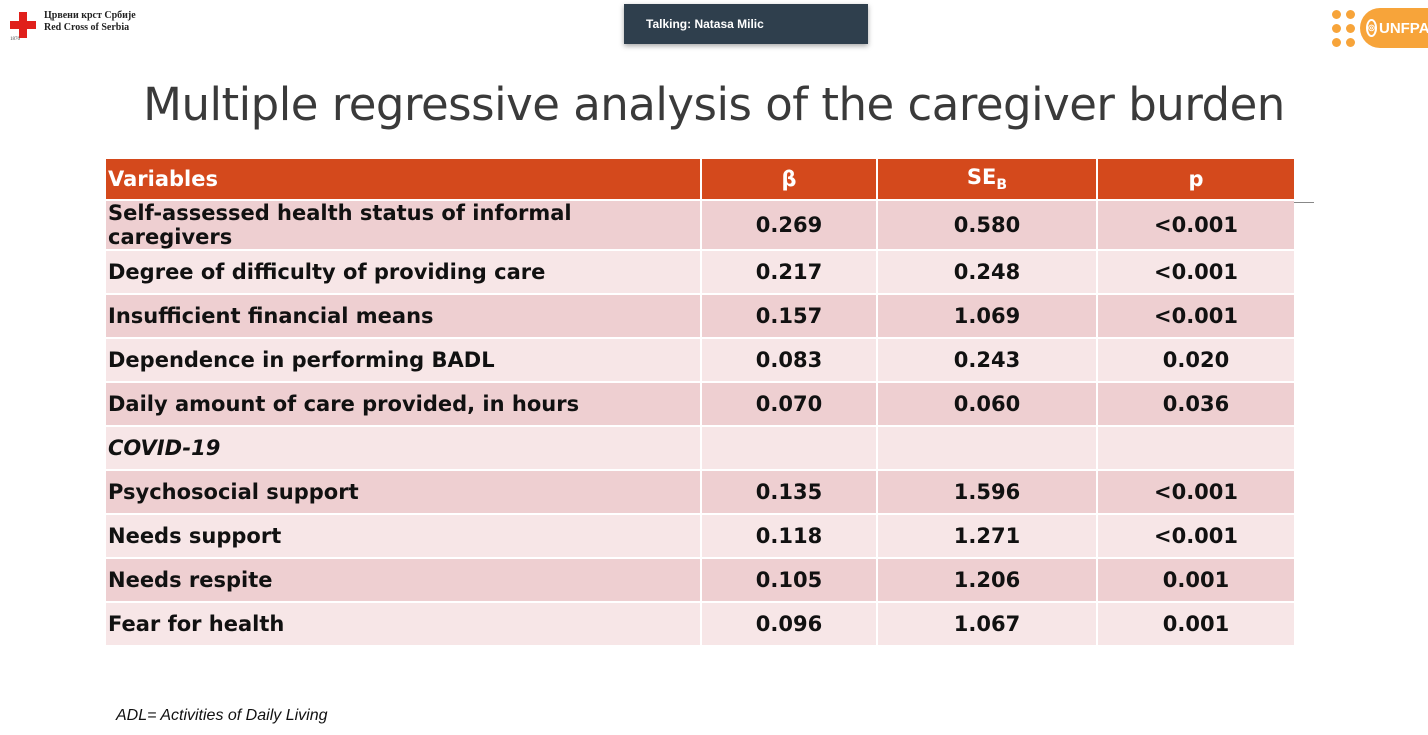  I want to click on variable-cell: Needs respite, so click(403, 580).